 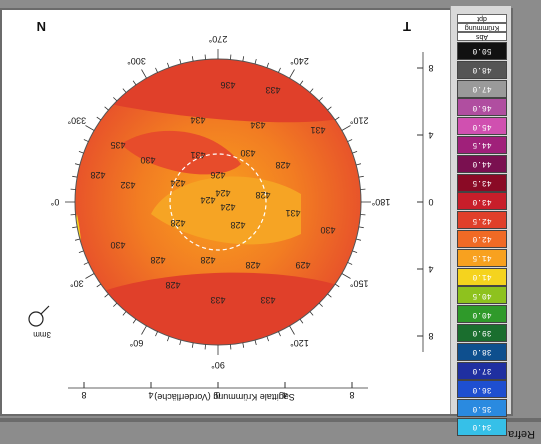 I want to click on legend-swatch: 42.0, so click(x=482, y=239).